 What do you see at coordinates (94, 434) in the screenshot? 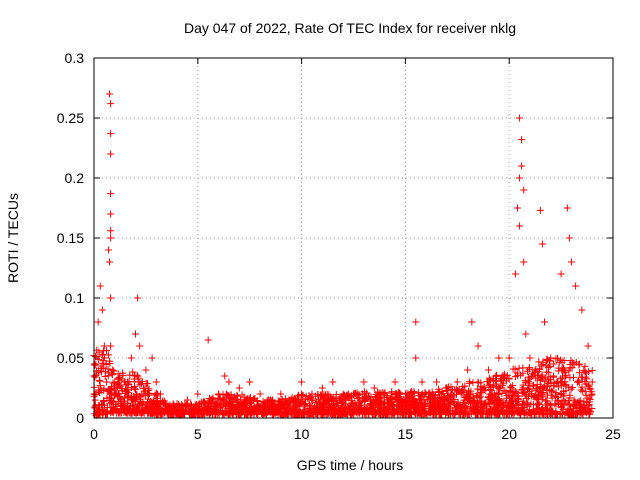
I see `x-tick-label: 0` at bounding box center [94, 434].